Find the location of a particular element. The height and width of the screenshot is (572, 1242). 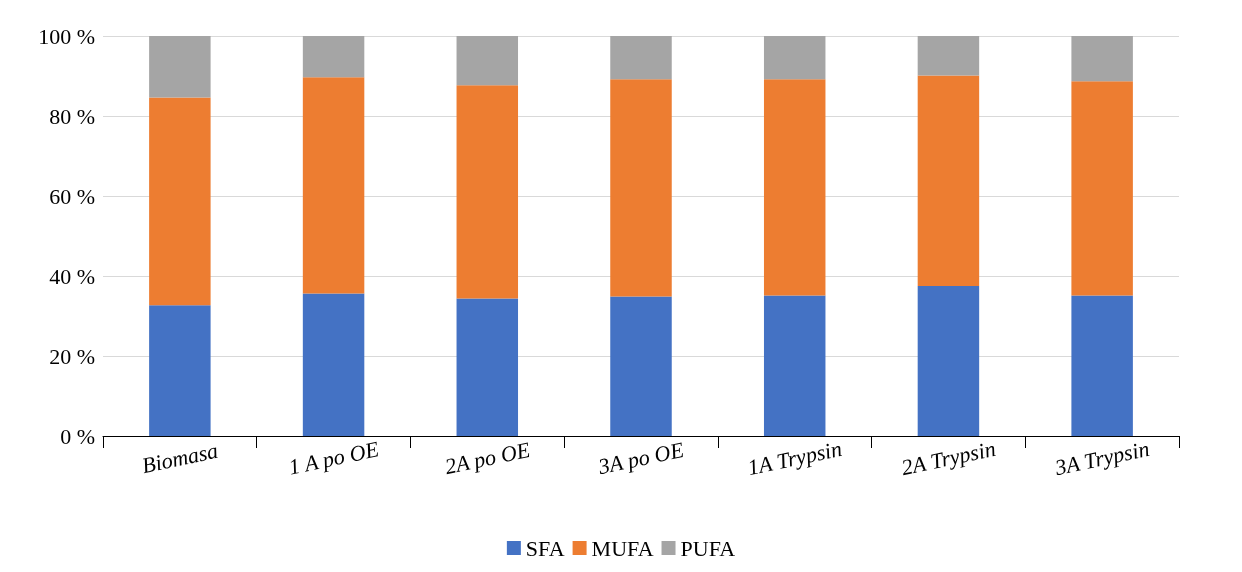

legend-label: PUFA is located at coordinates (708, 548).